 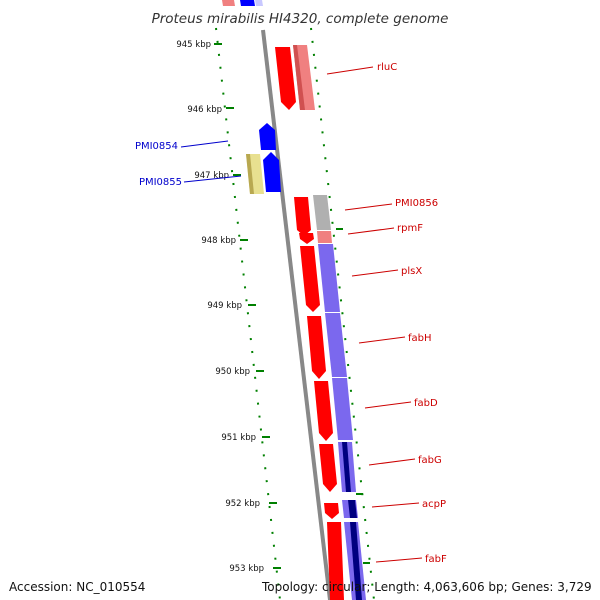 I want to click on gene-label-fabF: fabF, so click(x=436, y=559).